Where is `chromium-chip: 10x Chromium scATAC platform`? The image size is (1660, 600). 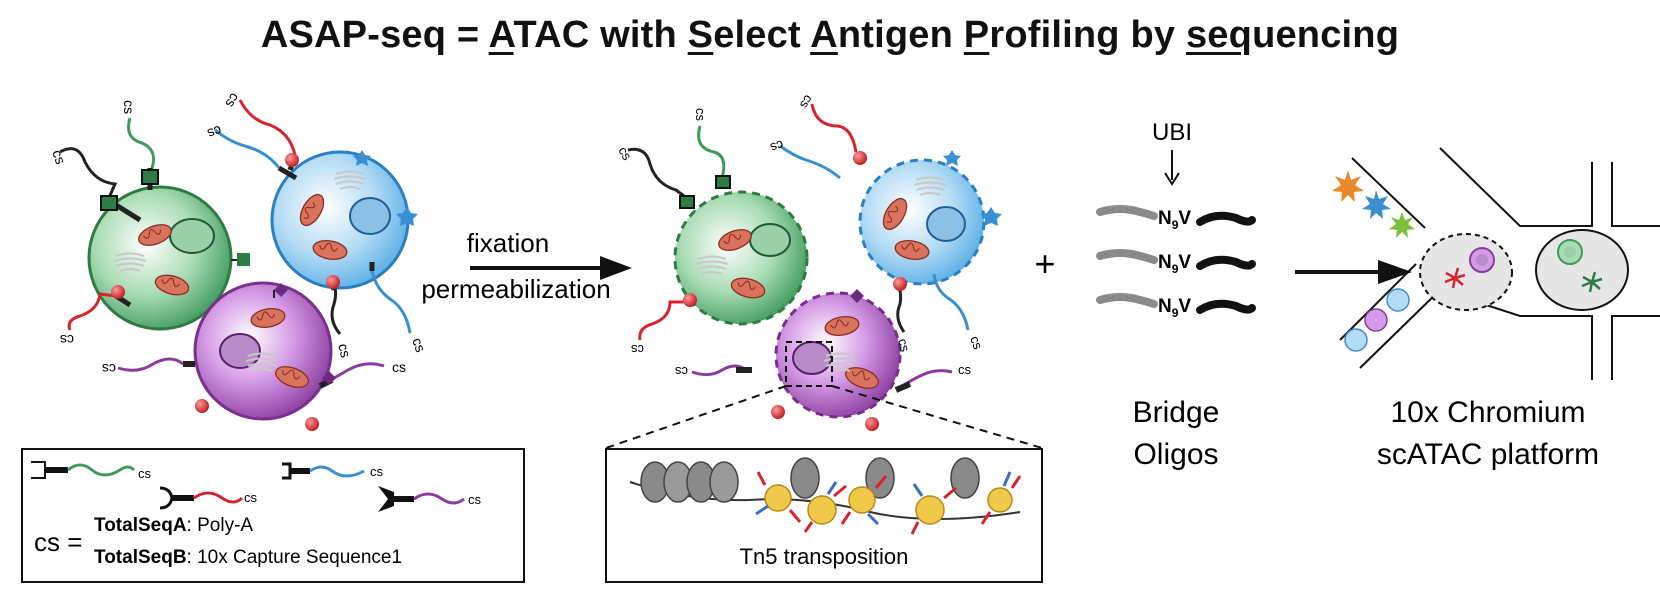
chromium-chip: 10x Chromium scATAC platform is located at coordinates (1496, 309).